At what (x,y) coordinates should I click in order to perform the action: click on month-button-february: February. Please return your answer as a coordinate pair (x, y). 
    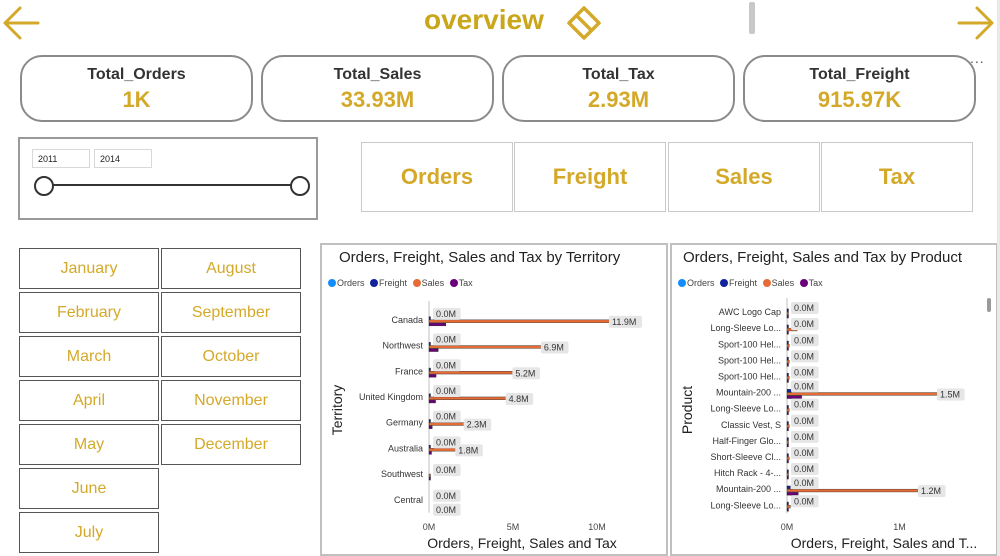
    Looking at the image, I should click on (89, 312).